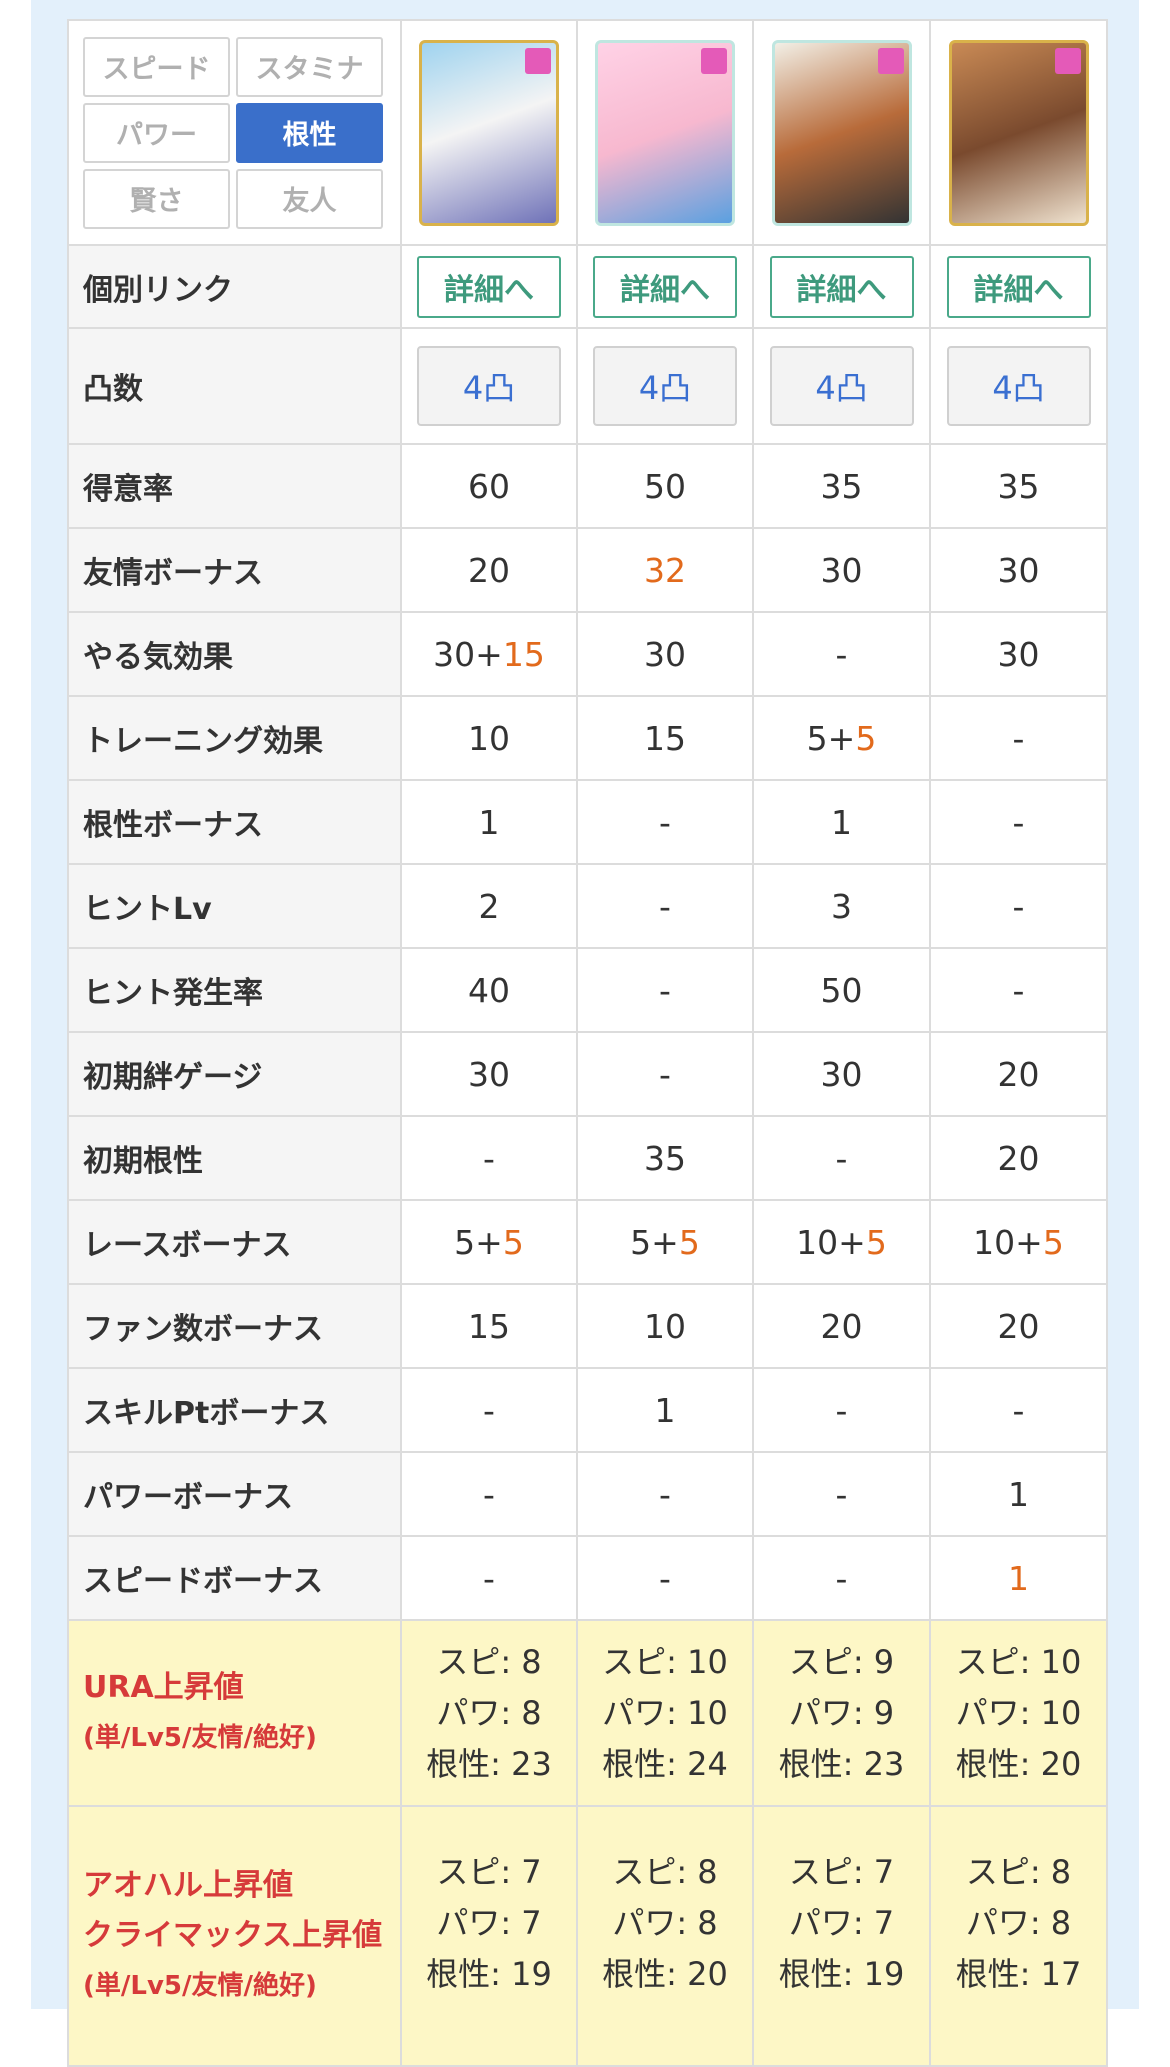  I want to click on stat-row: レースボーナス 5+5 5+5 10+5 10+5, so click(587, 1242).